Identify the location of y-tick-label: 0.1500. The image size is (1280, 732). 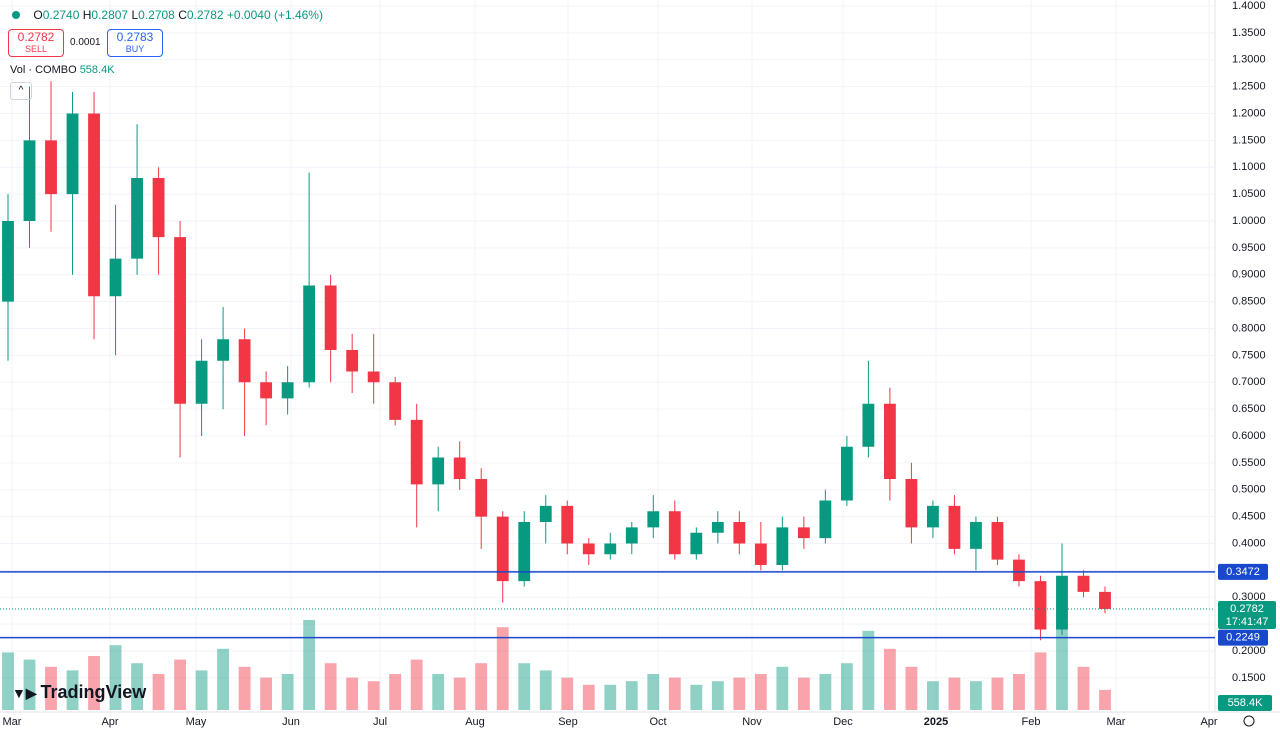
(1249, 678).